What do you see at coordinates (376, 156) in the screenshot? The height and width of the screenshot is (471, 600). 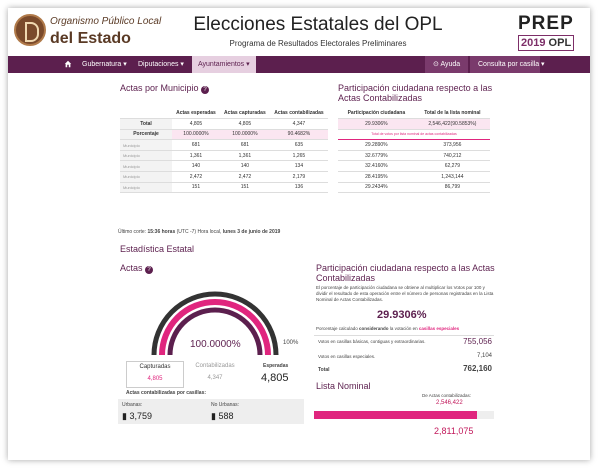 I see `table-cell: 32.6779%` at bounding box center [376, 156].